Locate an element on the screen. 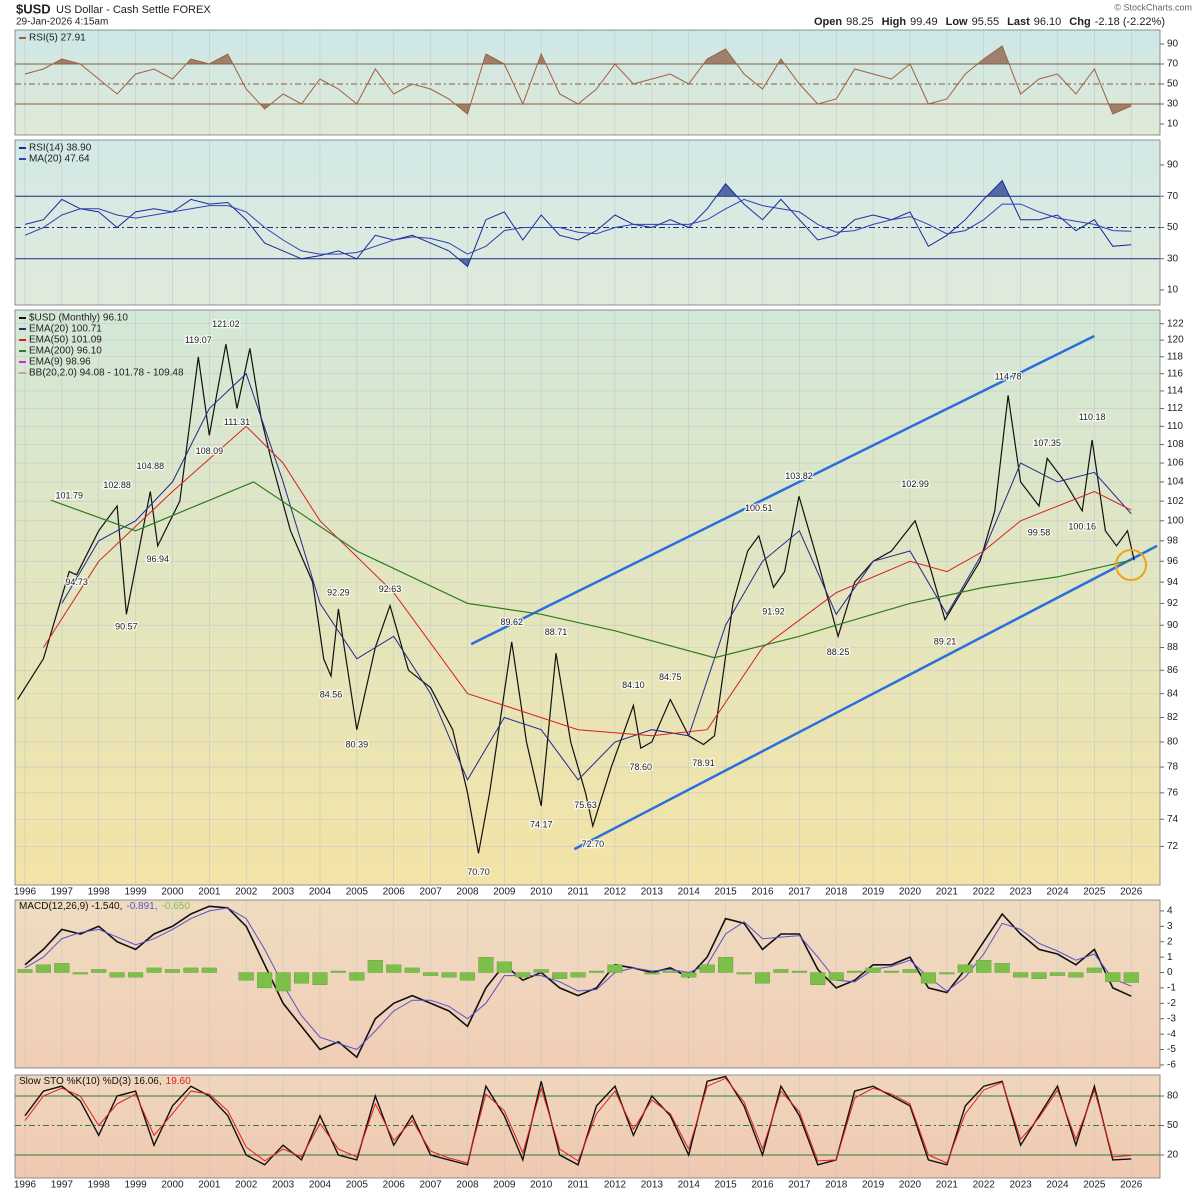  x-tick-label: 2006 is located at coordinates (394, 1185).